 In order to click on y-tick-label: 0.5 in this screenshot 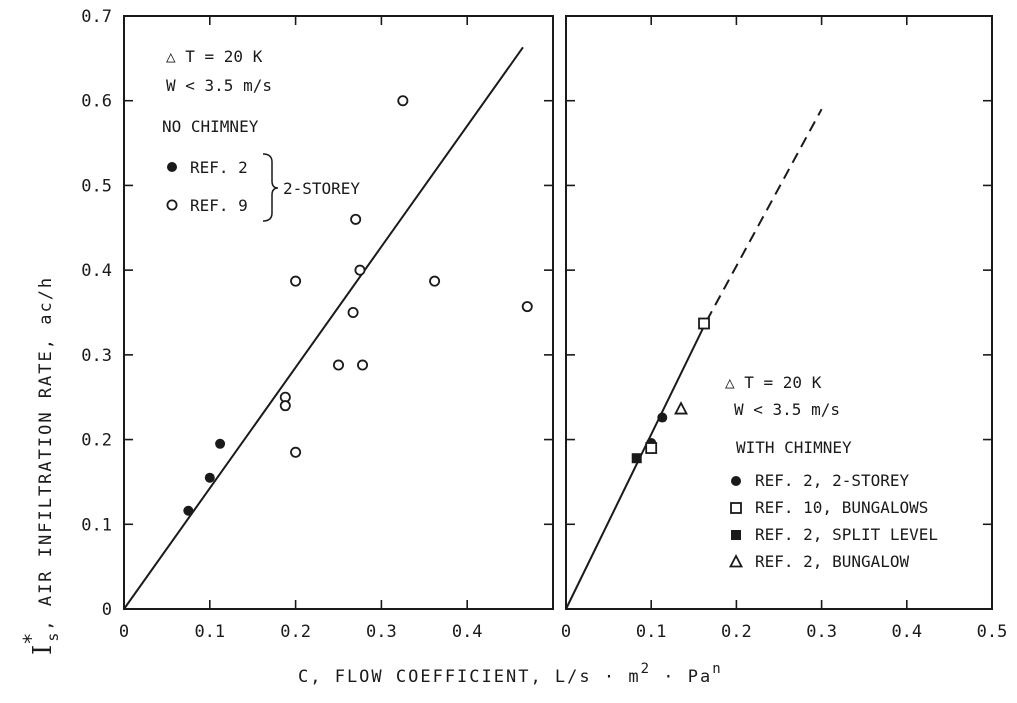, I will do `click(96, 186)`.